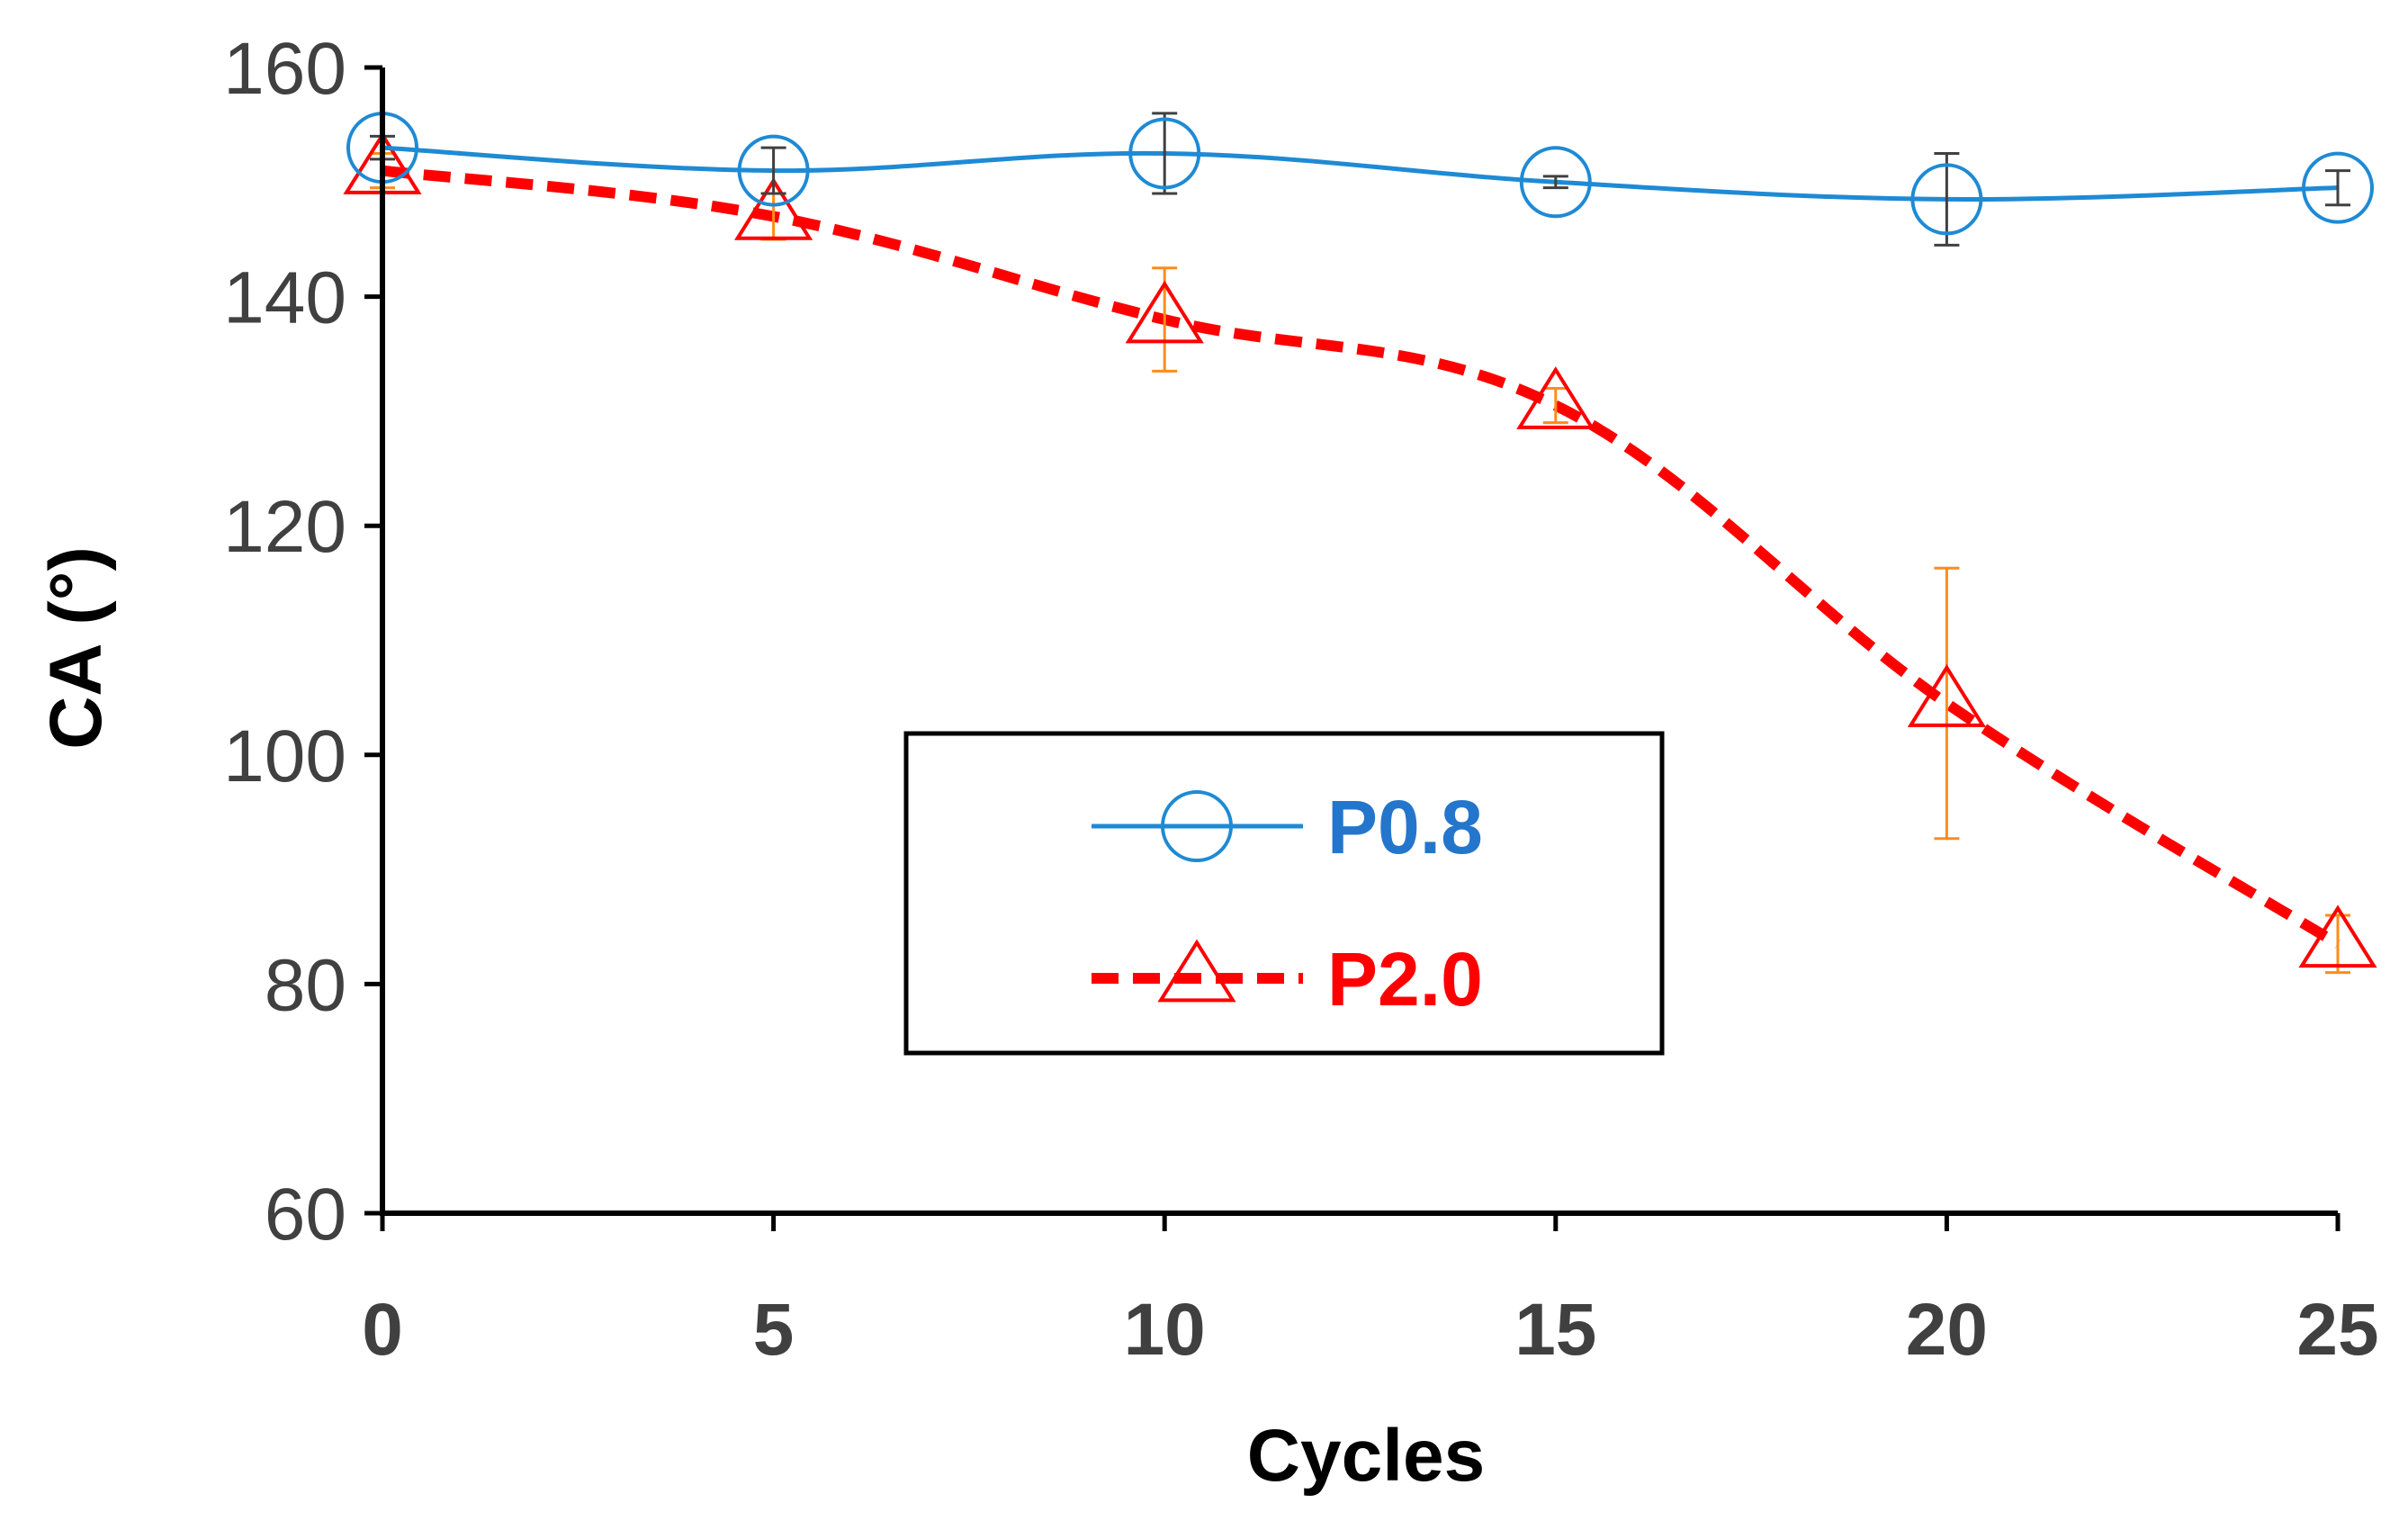 This screenshot has width=2408, height=1530. I want to click on y-tick-label: 60, so click(305, 1215).